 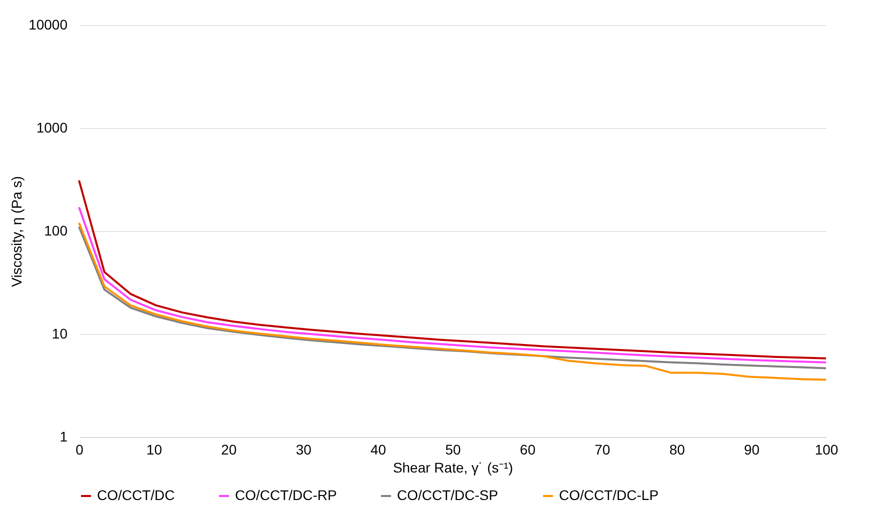 I want to click on y-tick-label: 100, so click(x=56, y=230).